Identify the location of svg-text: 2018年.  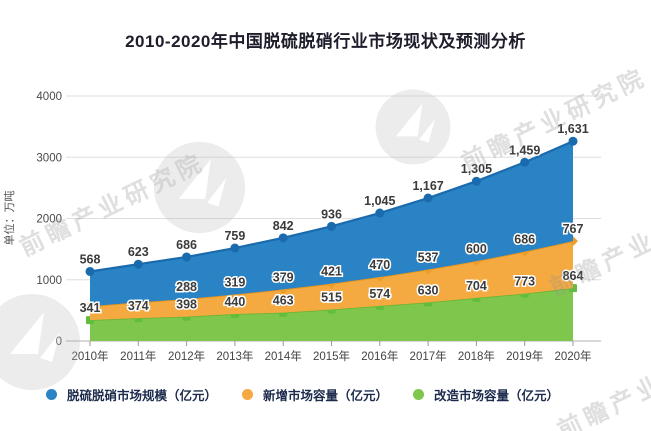
(476, 356).